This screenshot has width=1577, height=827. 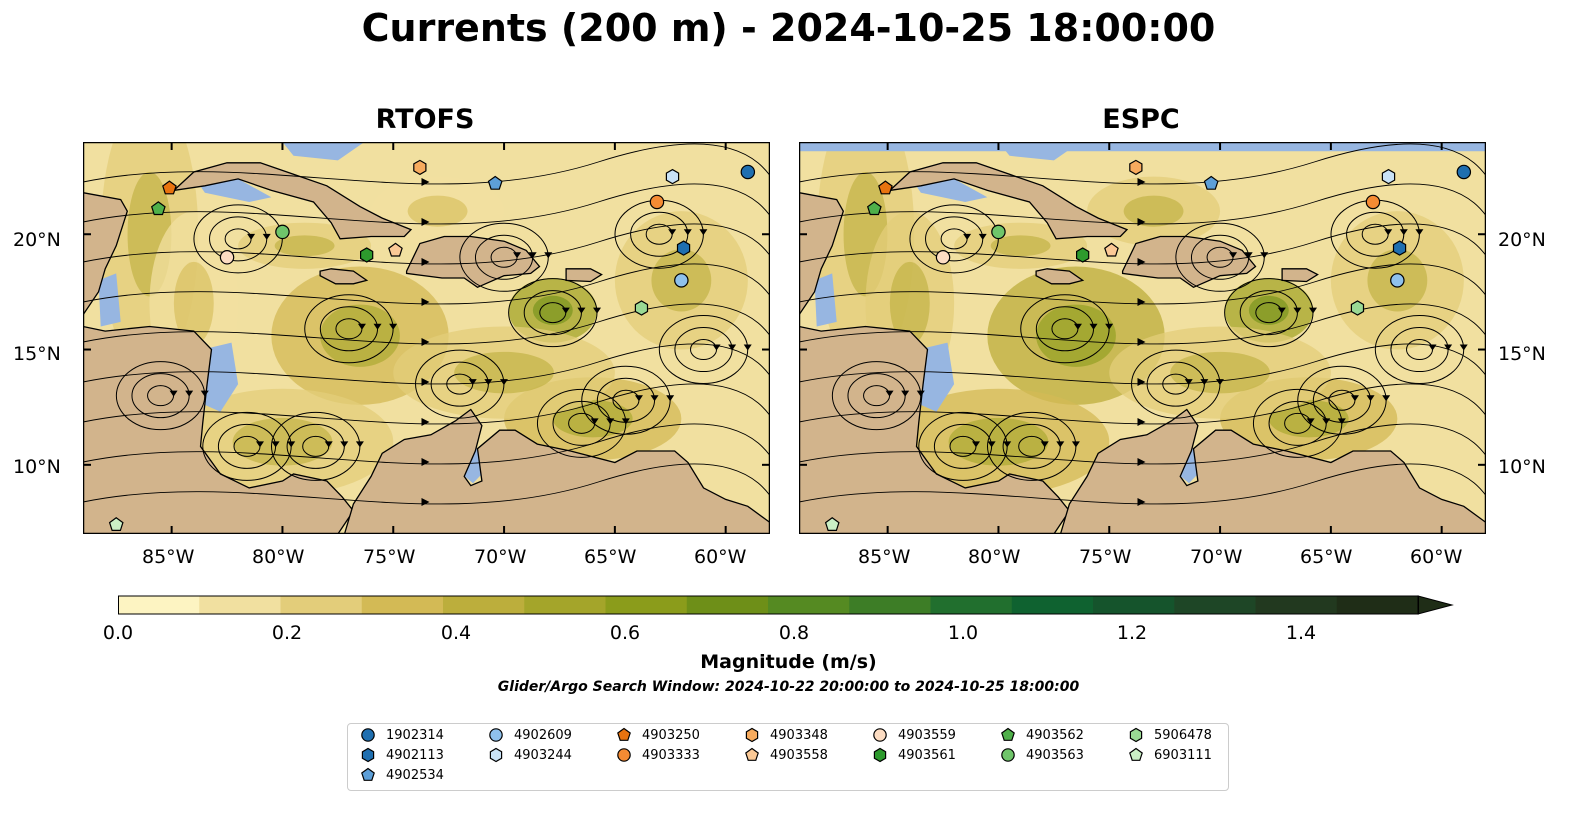 What do you see at coordinates (794, 633) in the screenshot?
I see `colorbar-tick-4: 0.8` at bounding box center [794, 633].